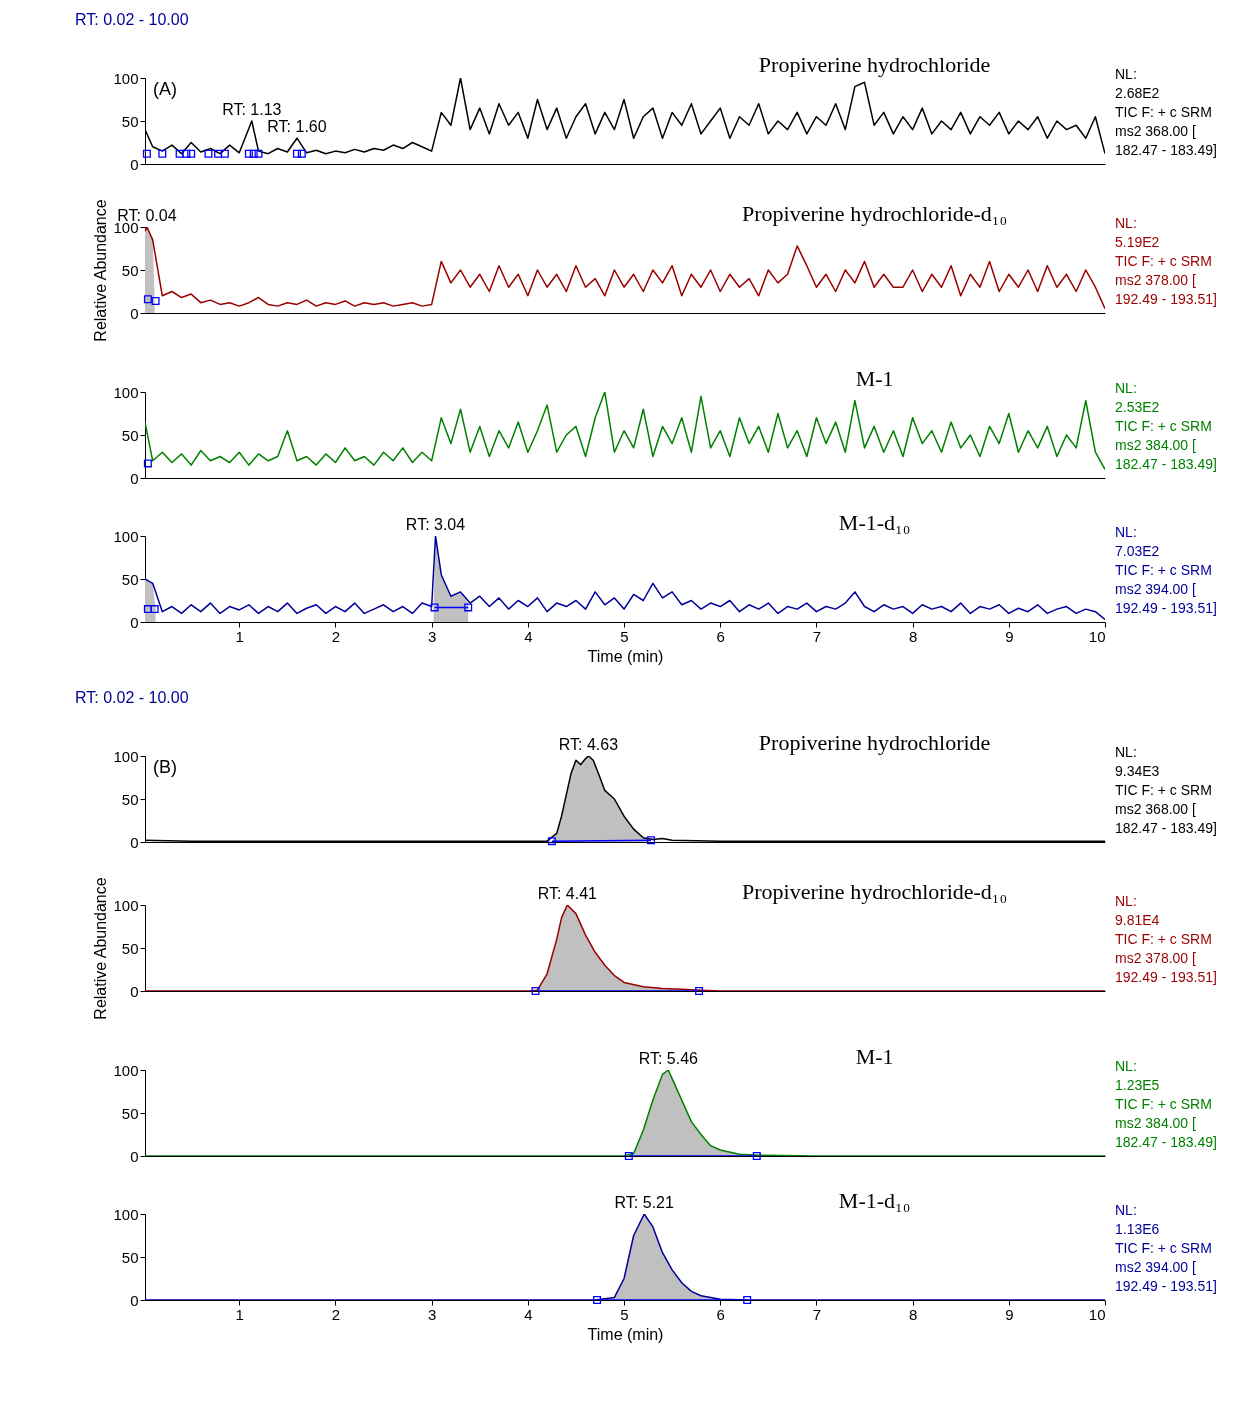 This screenshot has height=1404, width=1248. Describe the element at coordinates (817, 1314) in the screenshot. I see `x-tick-label: 7` at that location.